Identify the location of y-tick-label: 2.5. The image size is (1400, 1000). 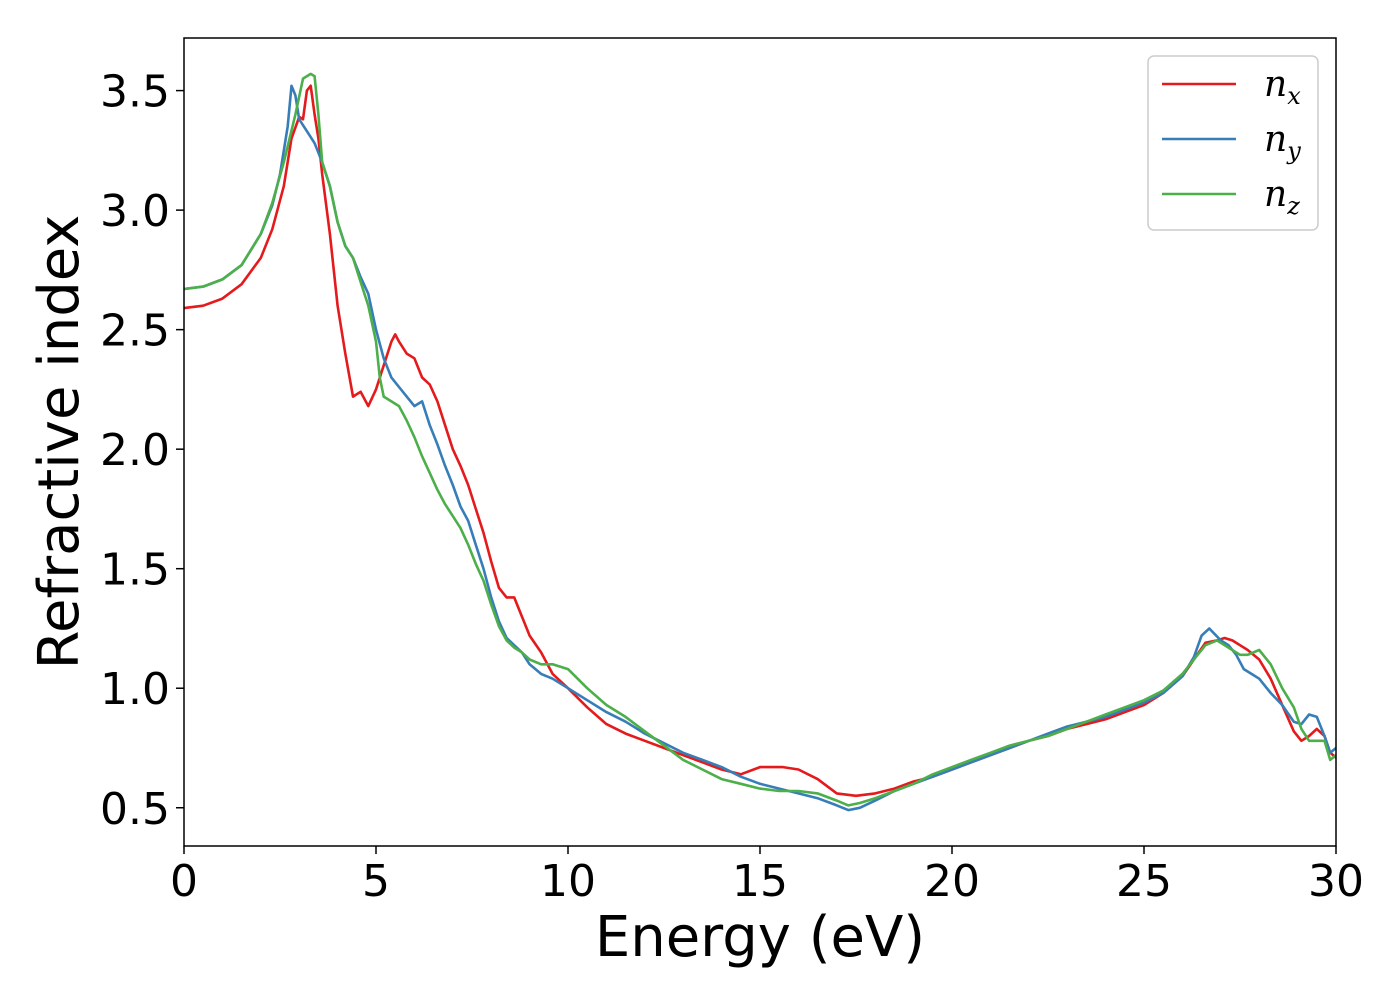
(135, 331).